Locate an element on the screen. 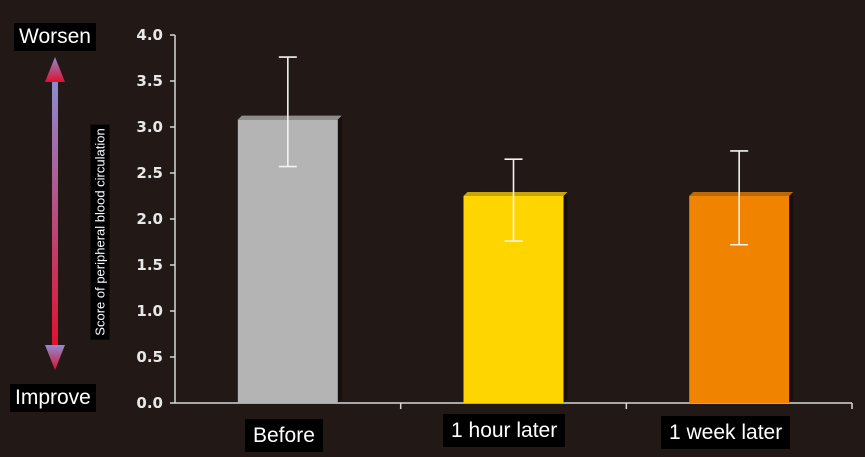 This screenshot has height=457, width=865. y-tick-label: 4.0 is located at coordinates (149, 35).